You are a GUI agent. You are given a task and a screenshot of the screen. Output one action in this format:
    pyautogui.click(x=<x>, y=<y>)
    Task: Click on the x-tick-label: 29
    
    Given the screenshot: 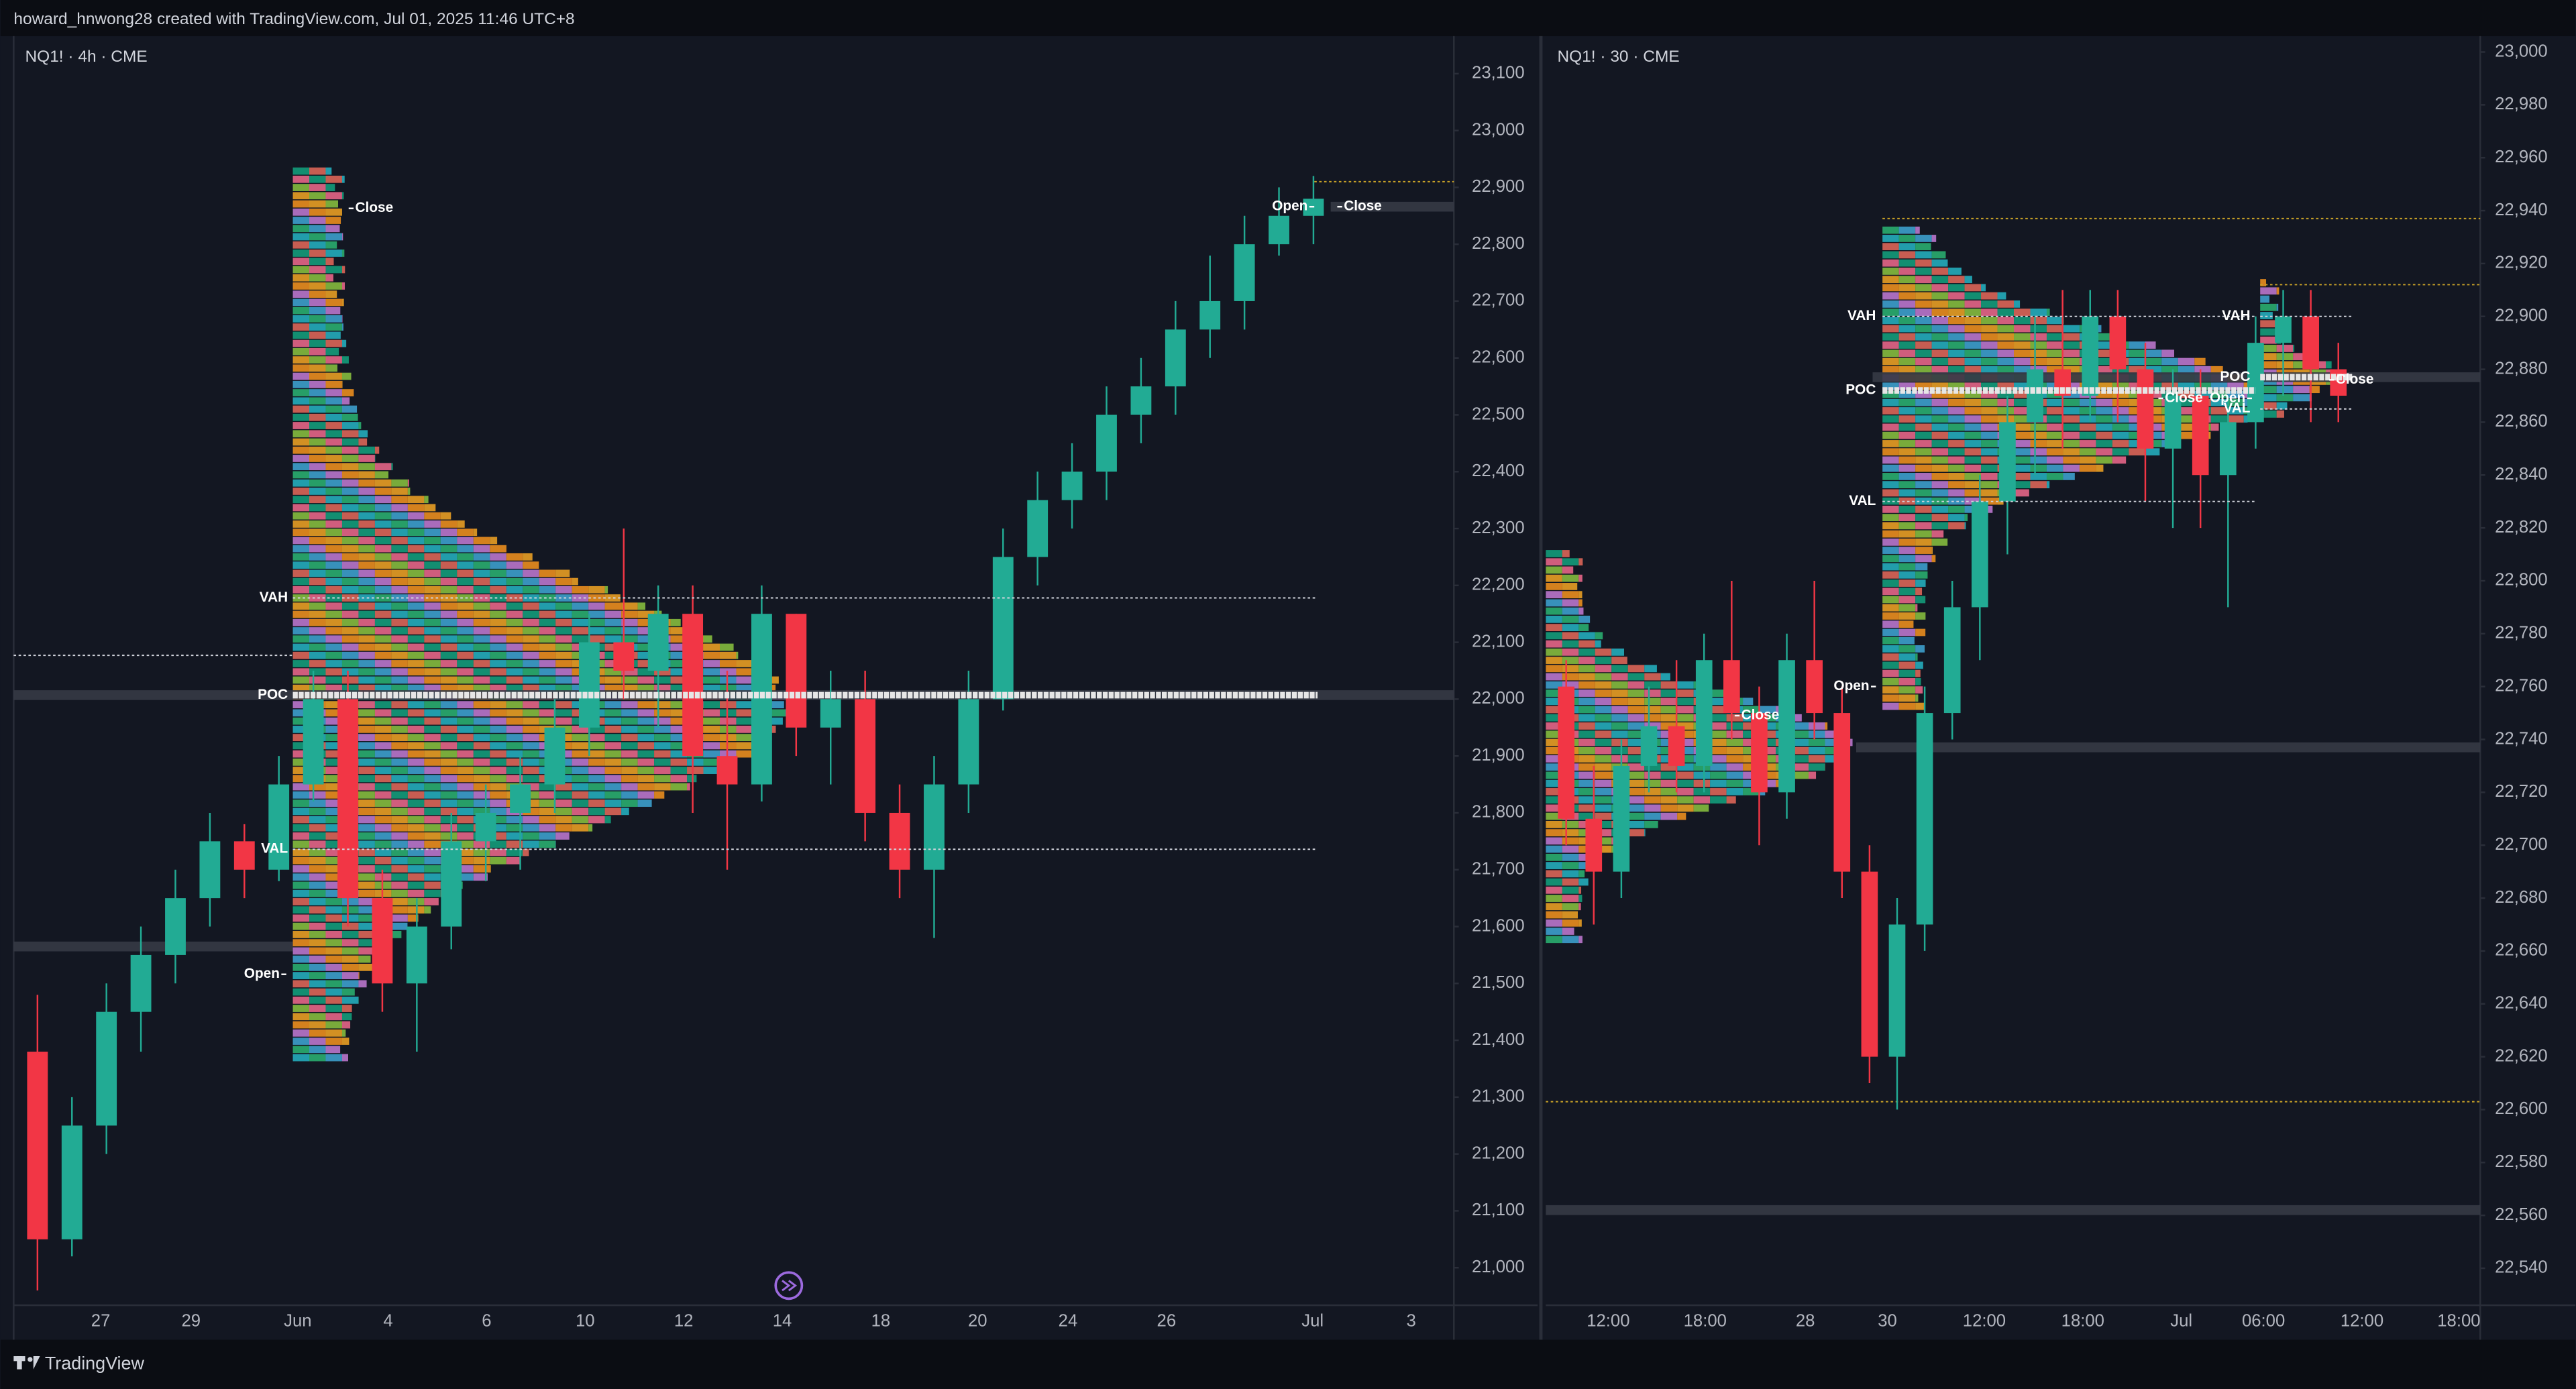 What is the action you would take?
    pyautogui.click(x=191, y=1321)
    